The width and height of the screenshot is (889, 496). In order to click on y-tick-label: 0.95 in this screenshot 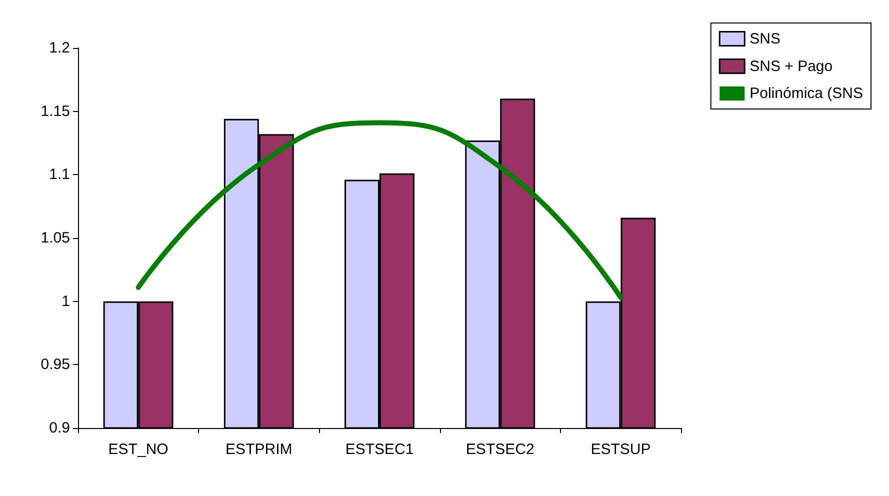, I will do `click(55, 365)`.